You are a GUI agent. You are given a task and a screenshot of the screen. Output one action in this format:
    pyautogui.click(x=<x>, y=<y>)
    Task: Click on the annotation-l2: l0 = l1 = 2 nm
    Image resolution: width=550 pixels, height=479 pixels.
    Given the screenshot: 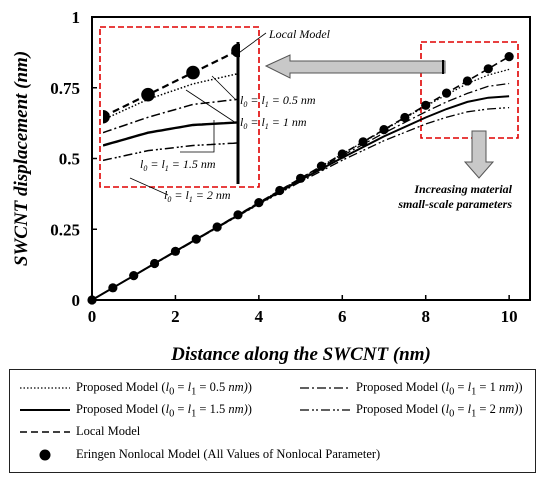 What is the action you would take?
    pyautogui.click(x=197, y=196)
    